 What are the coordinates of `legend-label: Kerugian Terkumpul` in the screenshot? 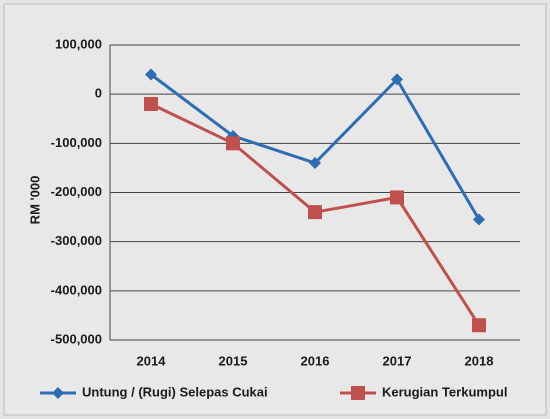 It's located at (444, 391).